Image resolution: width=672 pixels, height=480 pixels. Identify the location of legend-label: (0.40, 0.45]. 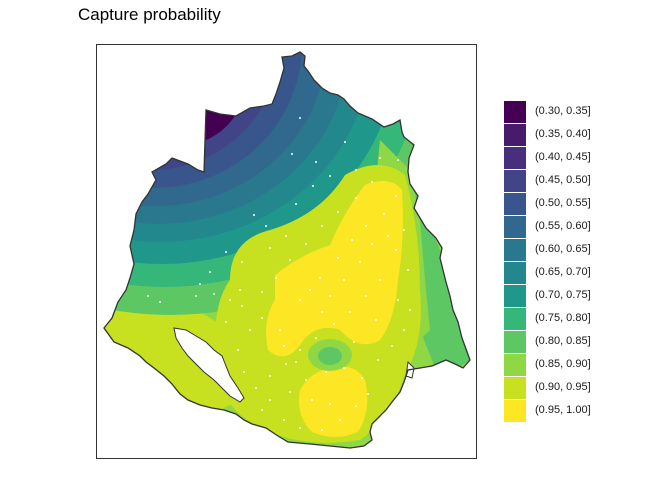
(563, 157).